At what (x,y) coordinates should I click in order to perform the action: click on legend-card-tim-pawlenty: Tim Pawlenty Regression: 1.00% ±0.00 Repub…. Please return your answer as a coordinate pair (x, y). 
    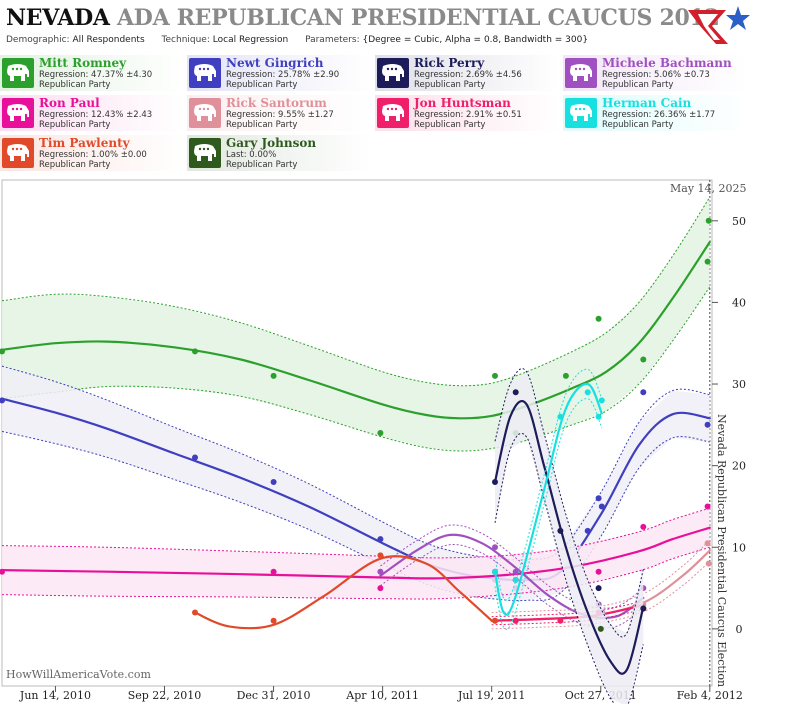
    Looking at the image, I should click on (92, 153).